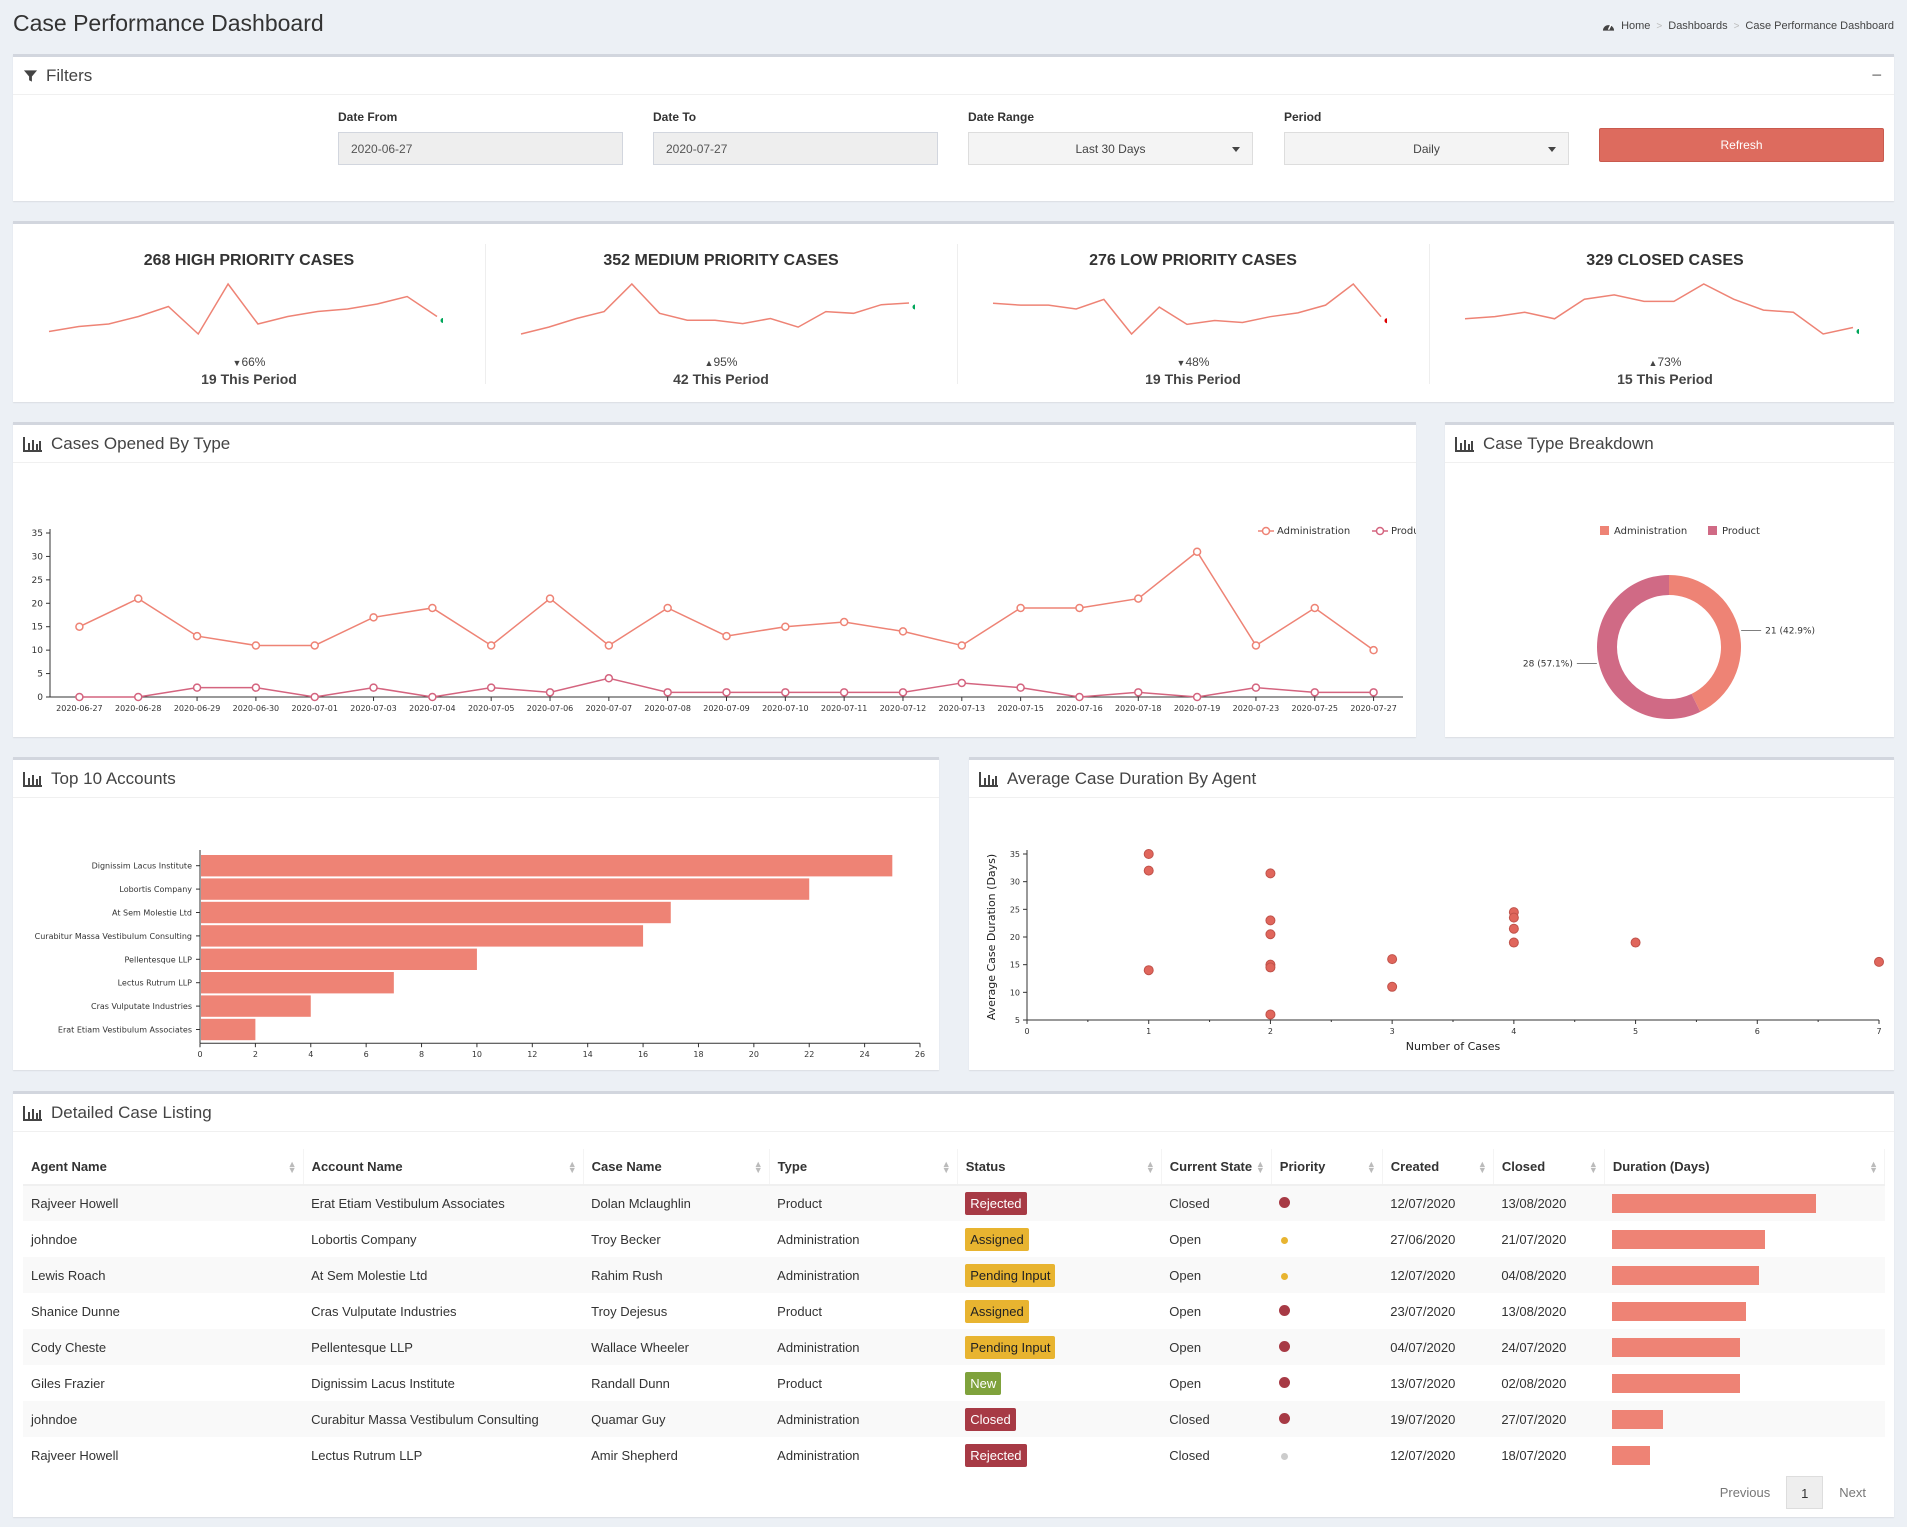  What do you see at coordinates (1216, 1167) in the screenshot?
I see `column-header: Current State ▲ ▼` at bounding box center [1216, 1167].